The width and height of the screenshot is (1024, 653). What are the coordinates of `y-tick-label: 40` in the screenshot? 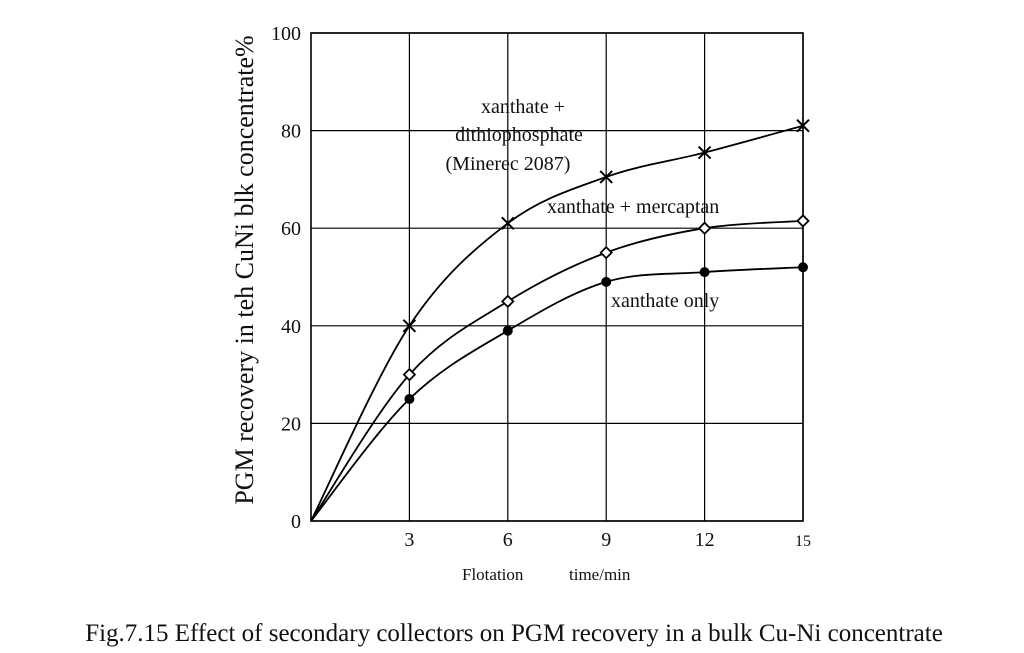 It's located at (291, 327).